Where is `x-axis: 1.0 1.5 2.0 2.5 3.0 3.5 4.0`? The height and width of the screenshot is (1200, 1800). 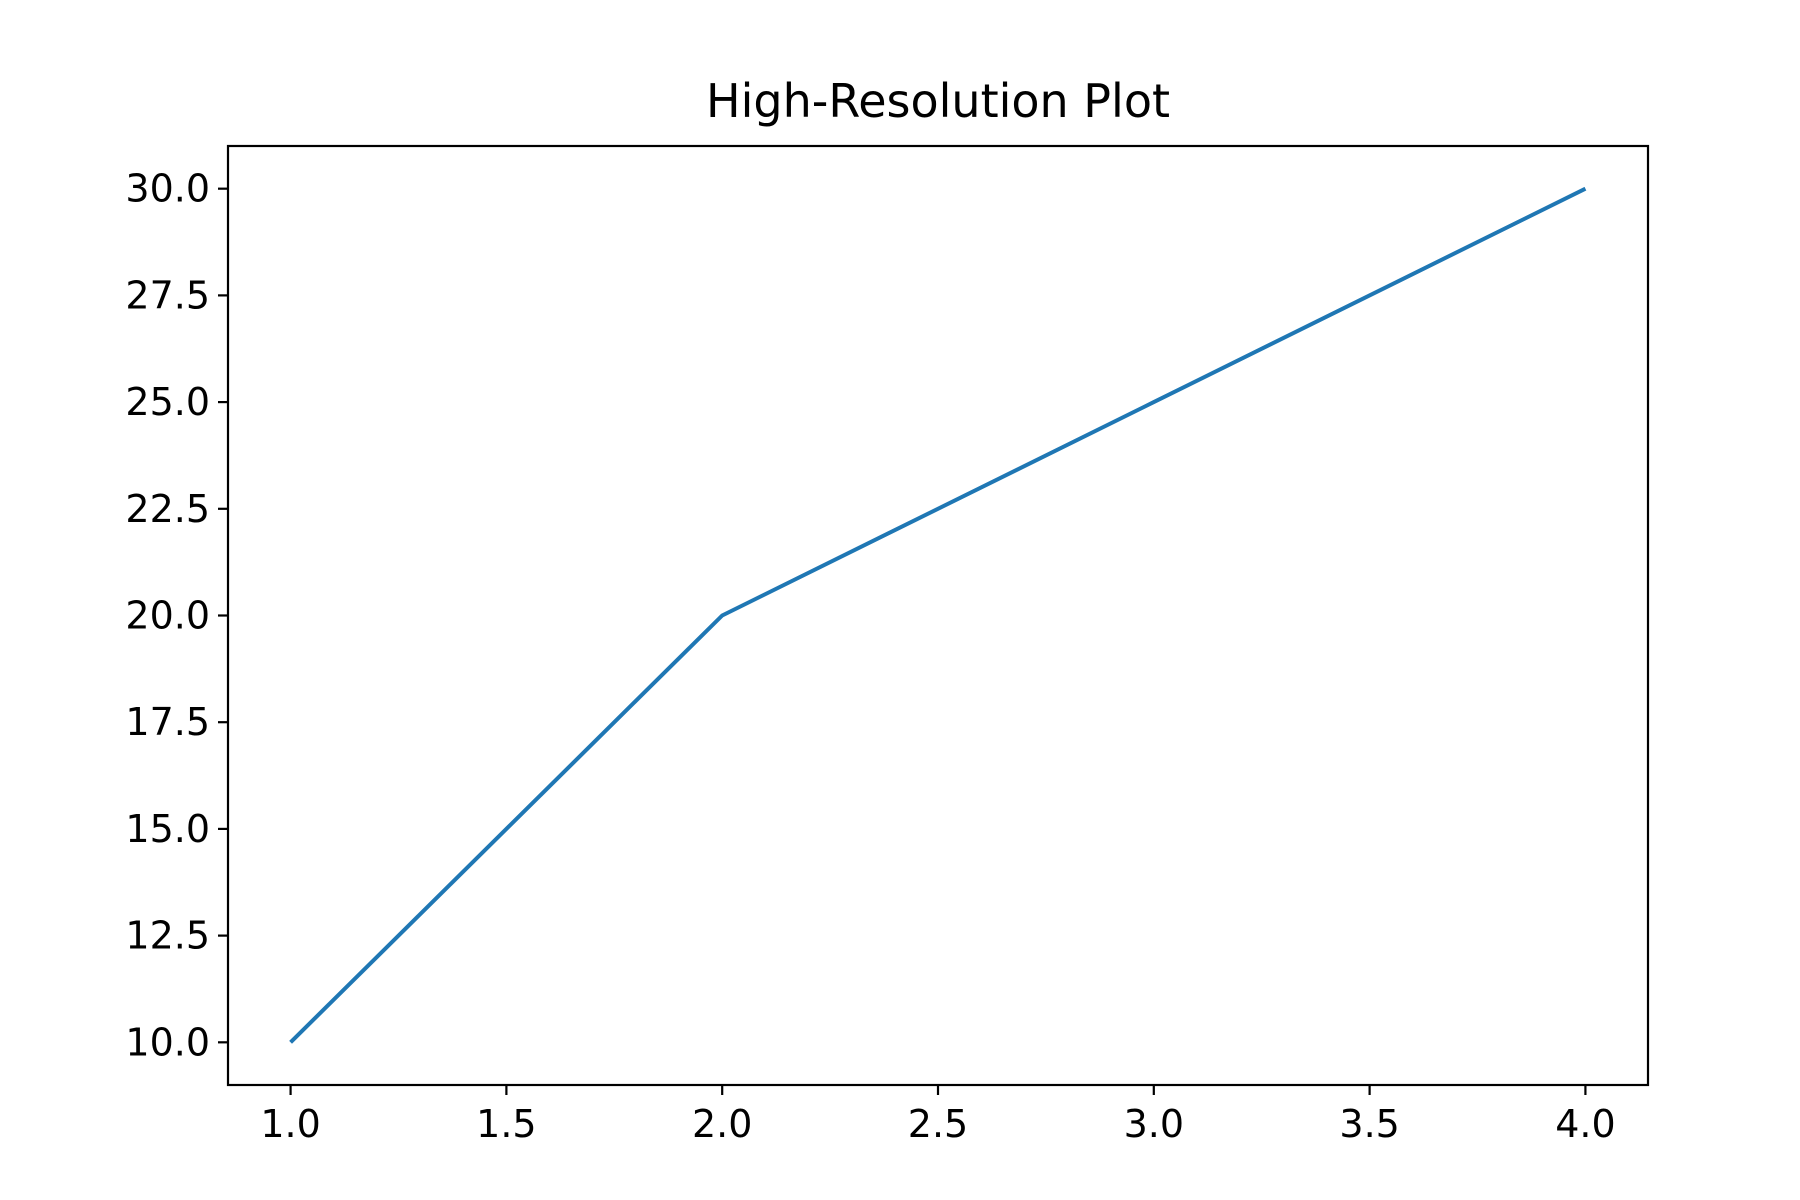 x-axis: 1.0 1.5 2.0 2.5 3.0 3.5 4.0 is located at coordinates (938, 1115).